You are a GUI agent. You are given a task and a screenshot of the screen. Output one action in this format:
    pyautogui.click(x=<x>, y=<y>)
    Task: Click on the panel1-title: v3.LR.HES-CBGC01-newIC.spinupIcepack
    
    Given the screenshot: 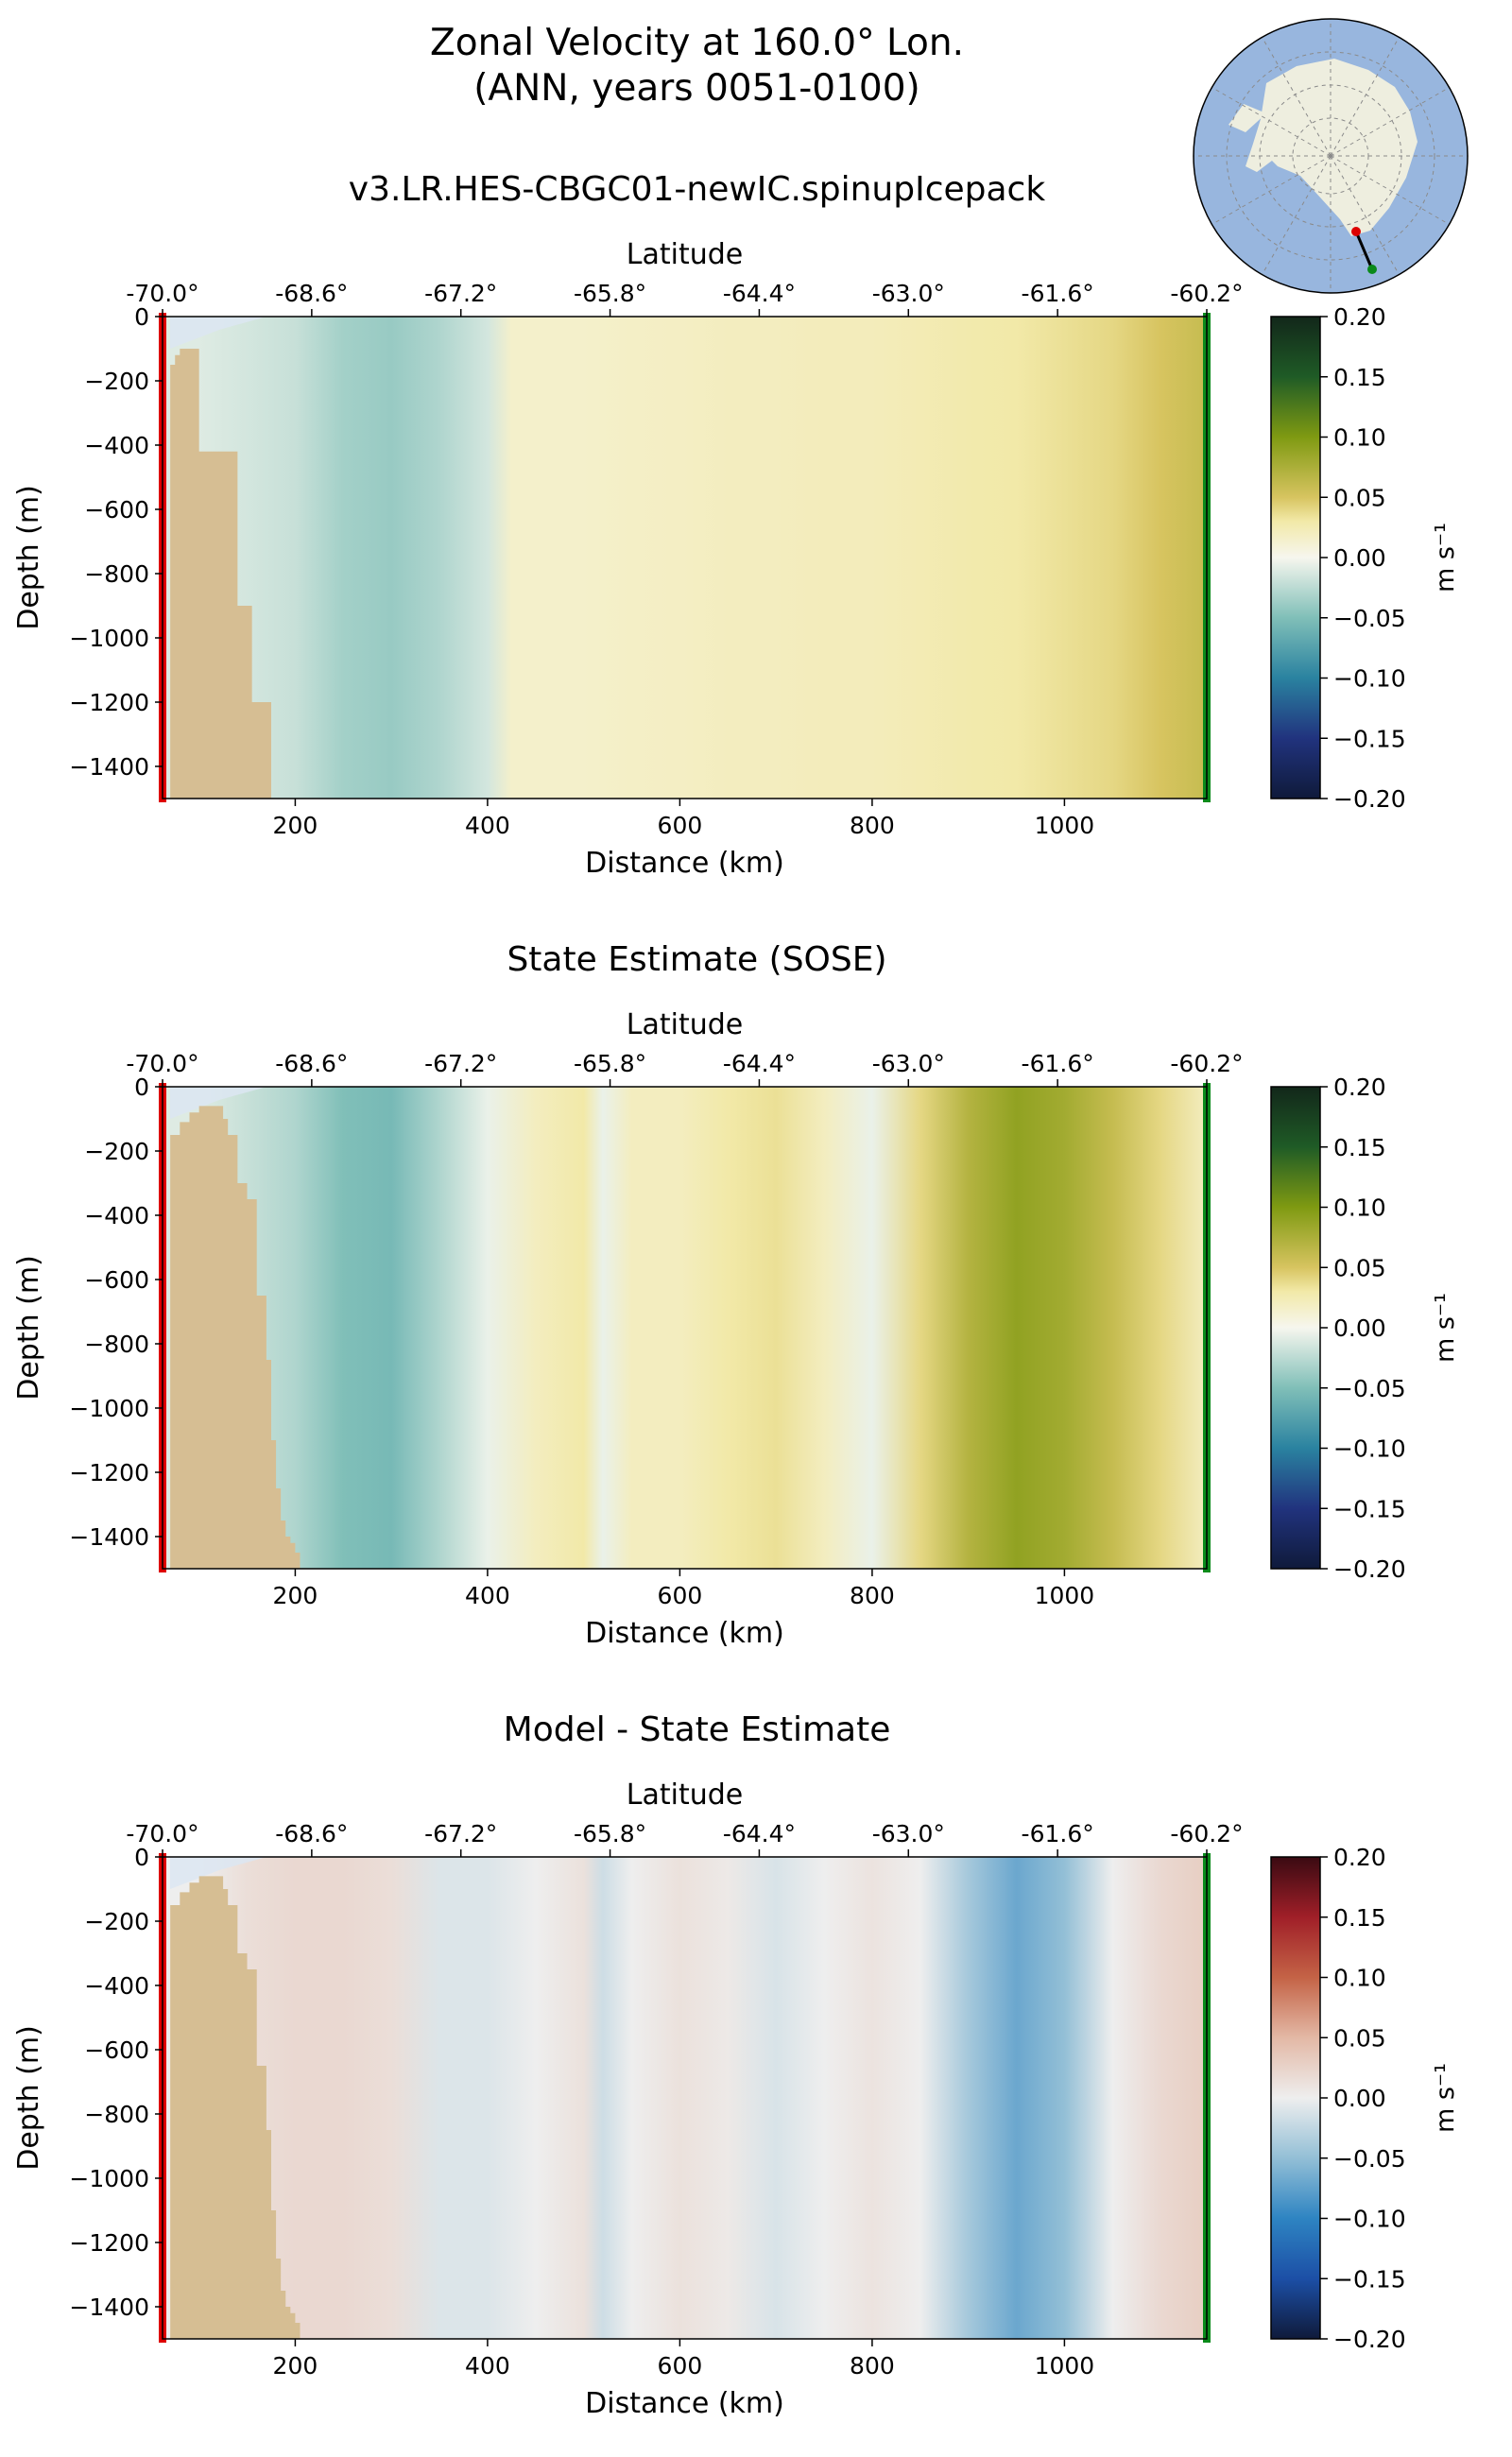 What is the action you would take?
    pyautogui.click(x=697, y=189)
    